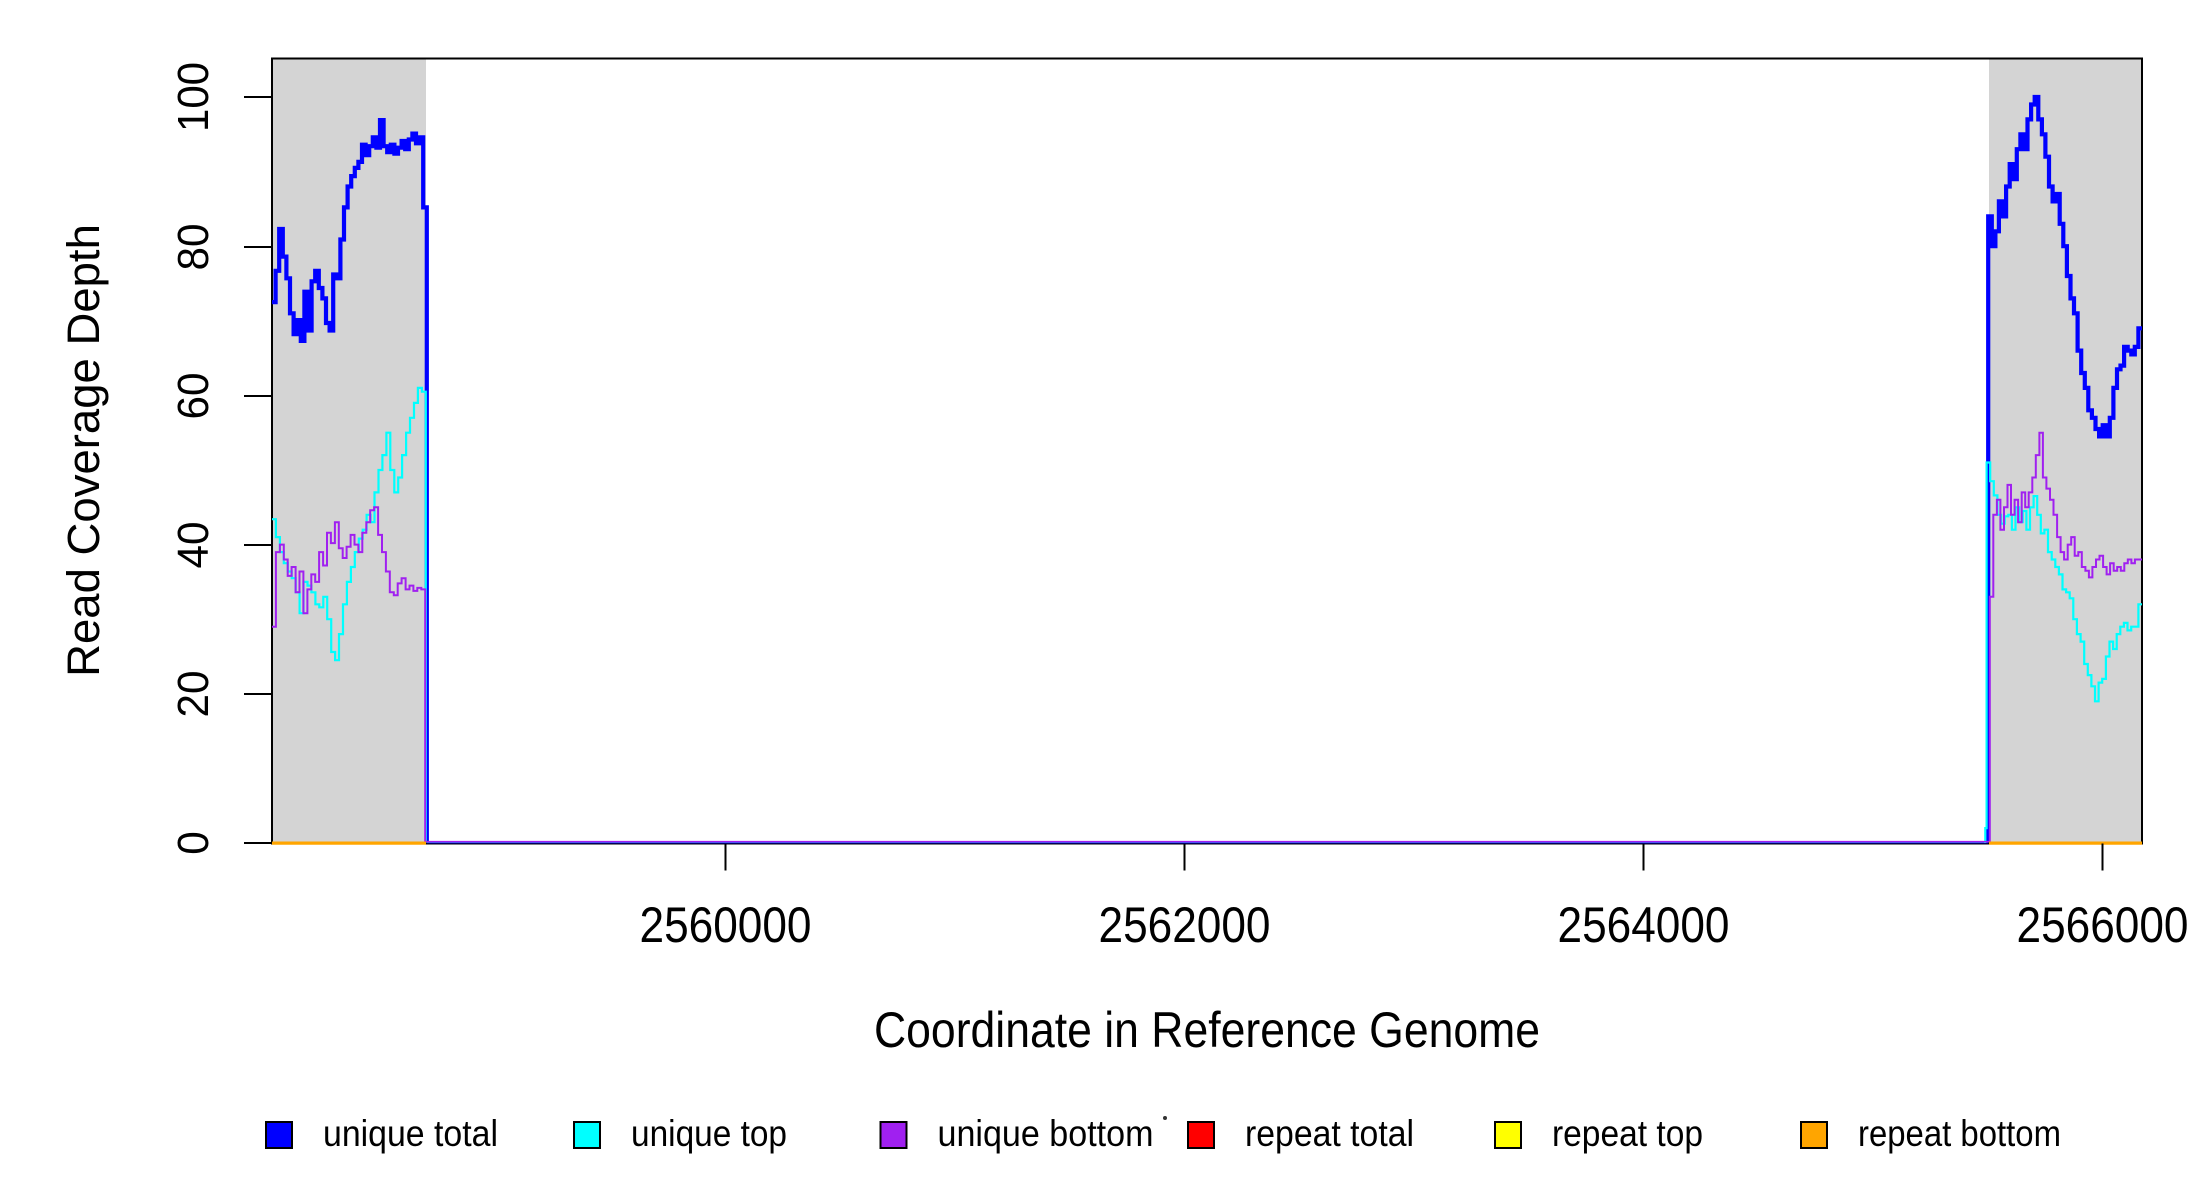 Image resolution: width=2200 pixels, height=1200 pixels. Describe the element at coordinates (83, 450) in the screenshot. I see `svg-text: Read Coverage Depth` at that location.